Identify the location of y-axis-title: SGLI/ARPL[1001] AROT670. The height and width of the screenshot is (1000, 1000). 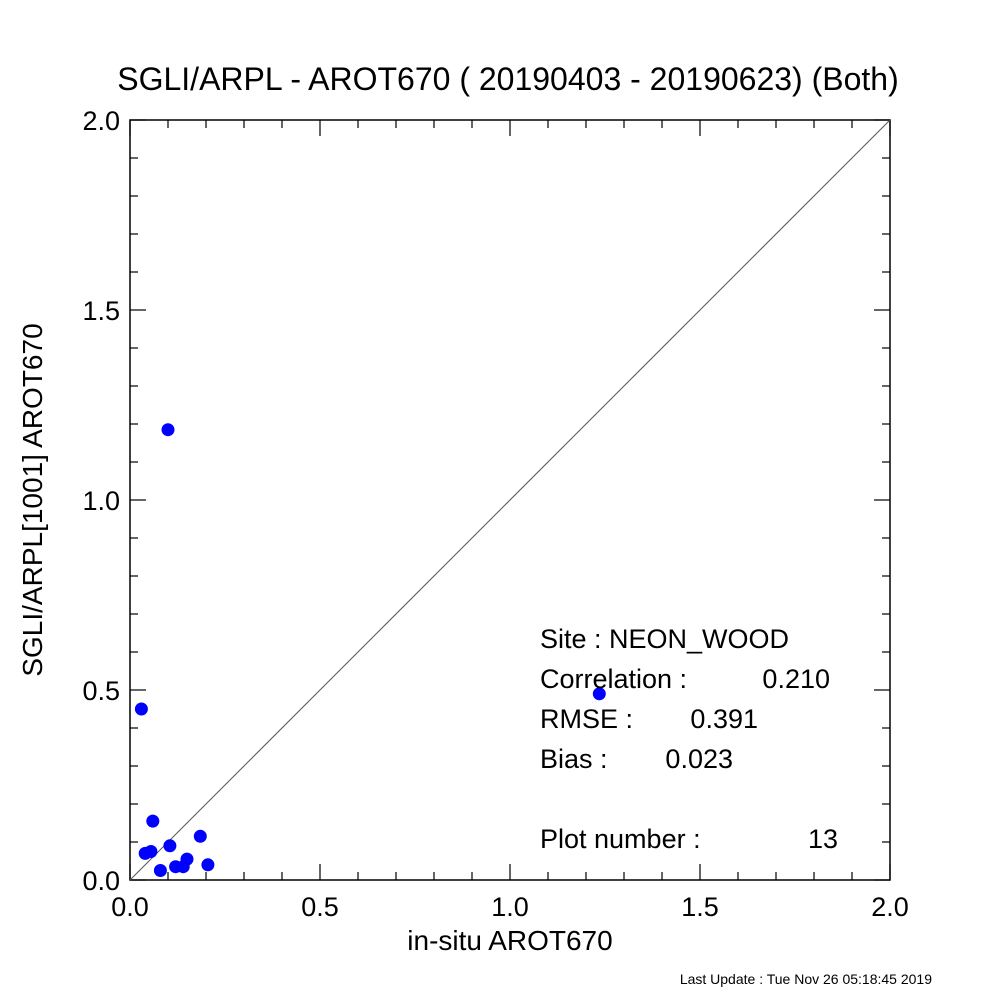
(32, 499).